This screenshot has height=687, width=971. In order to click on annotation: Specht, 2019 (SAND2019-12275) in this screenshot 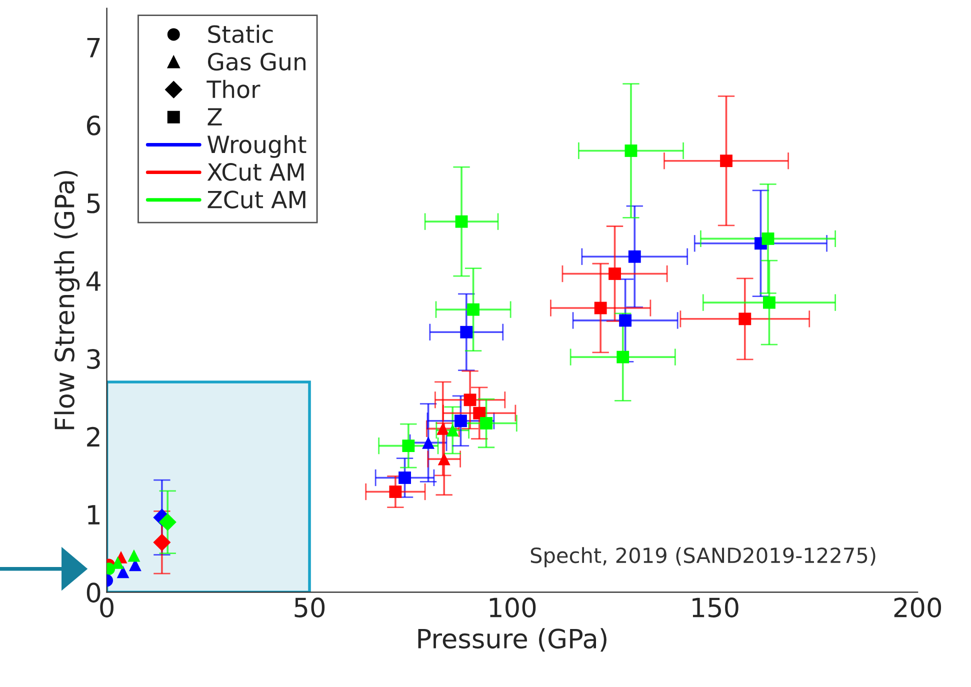, I will do `click(703, 557)`.